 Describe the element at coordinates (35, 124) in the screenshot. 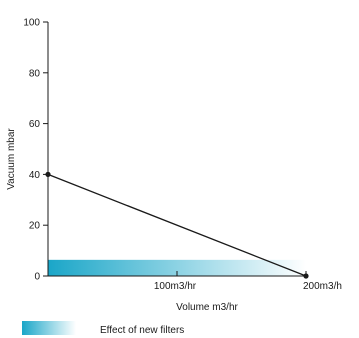

I see `y-tick-label: 60` at that location.